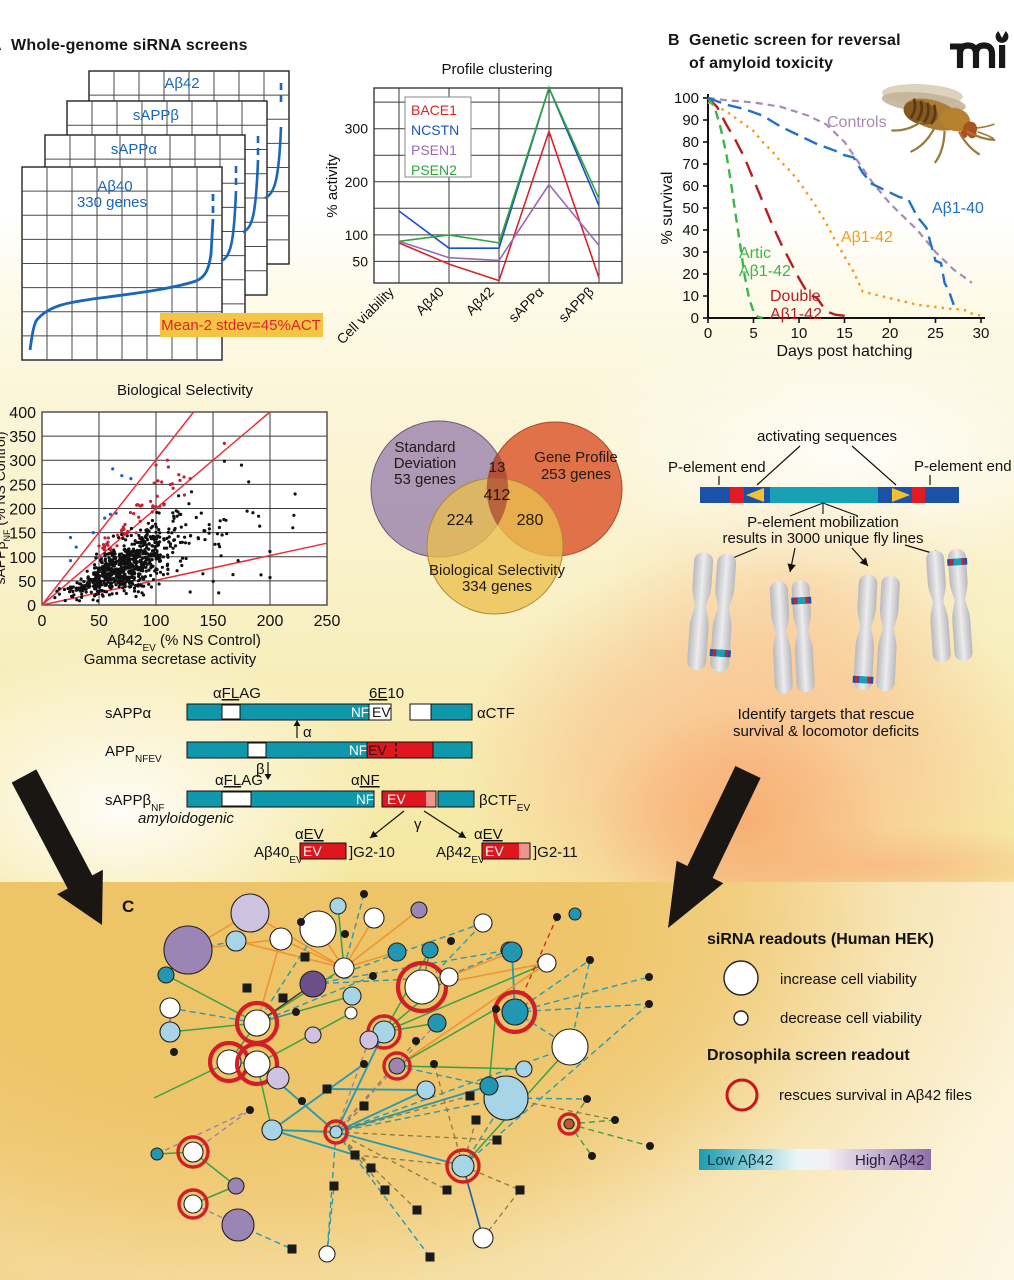  What do you see at coordinates (260, 769) in the screenshot?
I see `svg-text: β` at bounding box center [260, 769].